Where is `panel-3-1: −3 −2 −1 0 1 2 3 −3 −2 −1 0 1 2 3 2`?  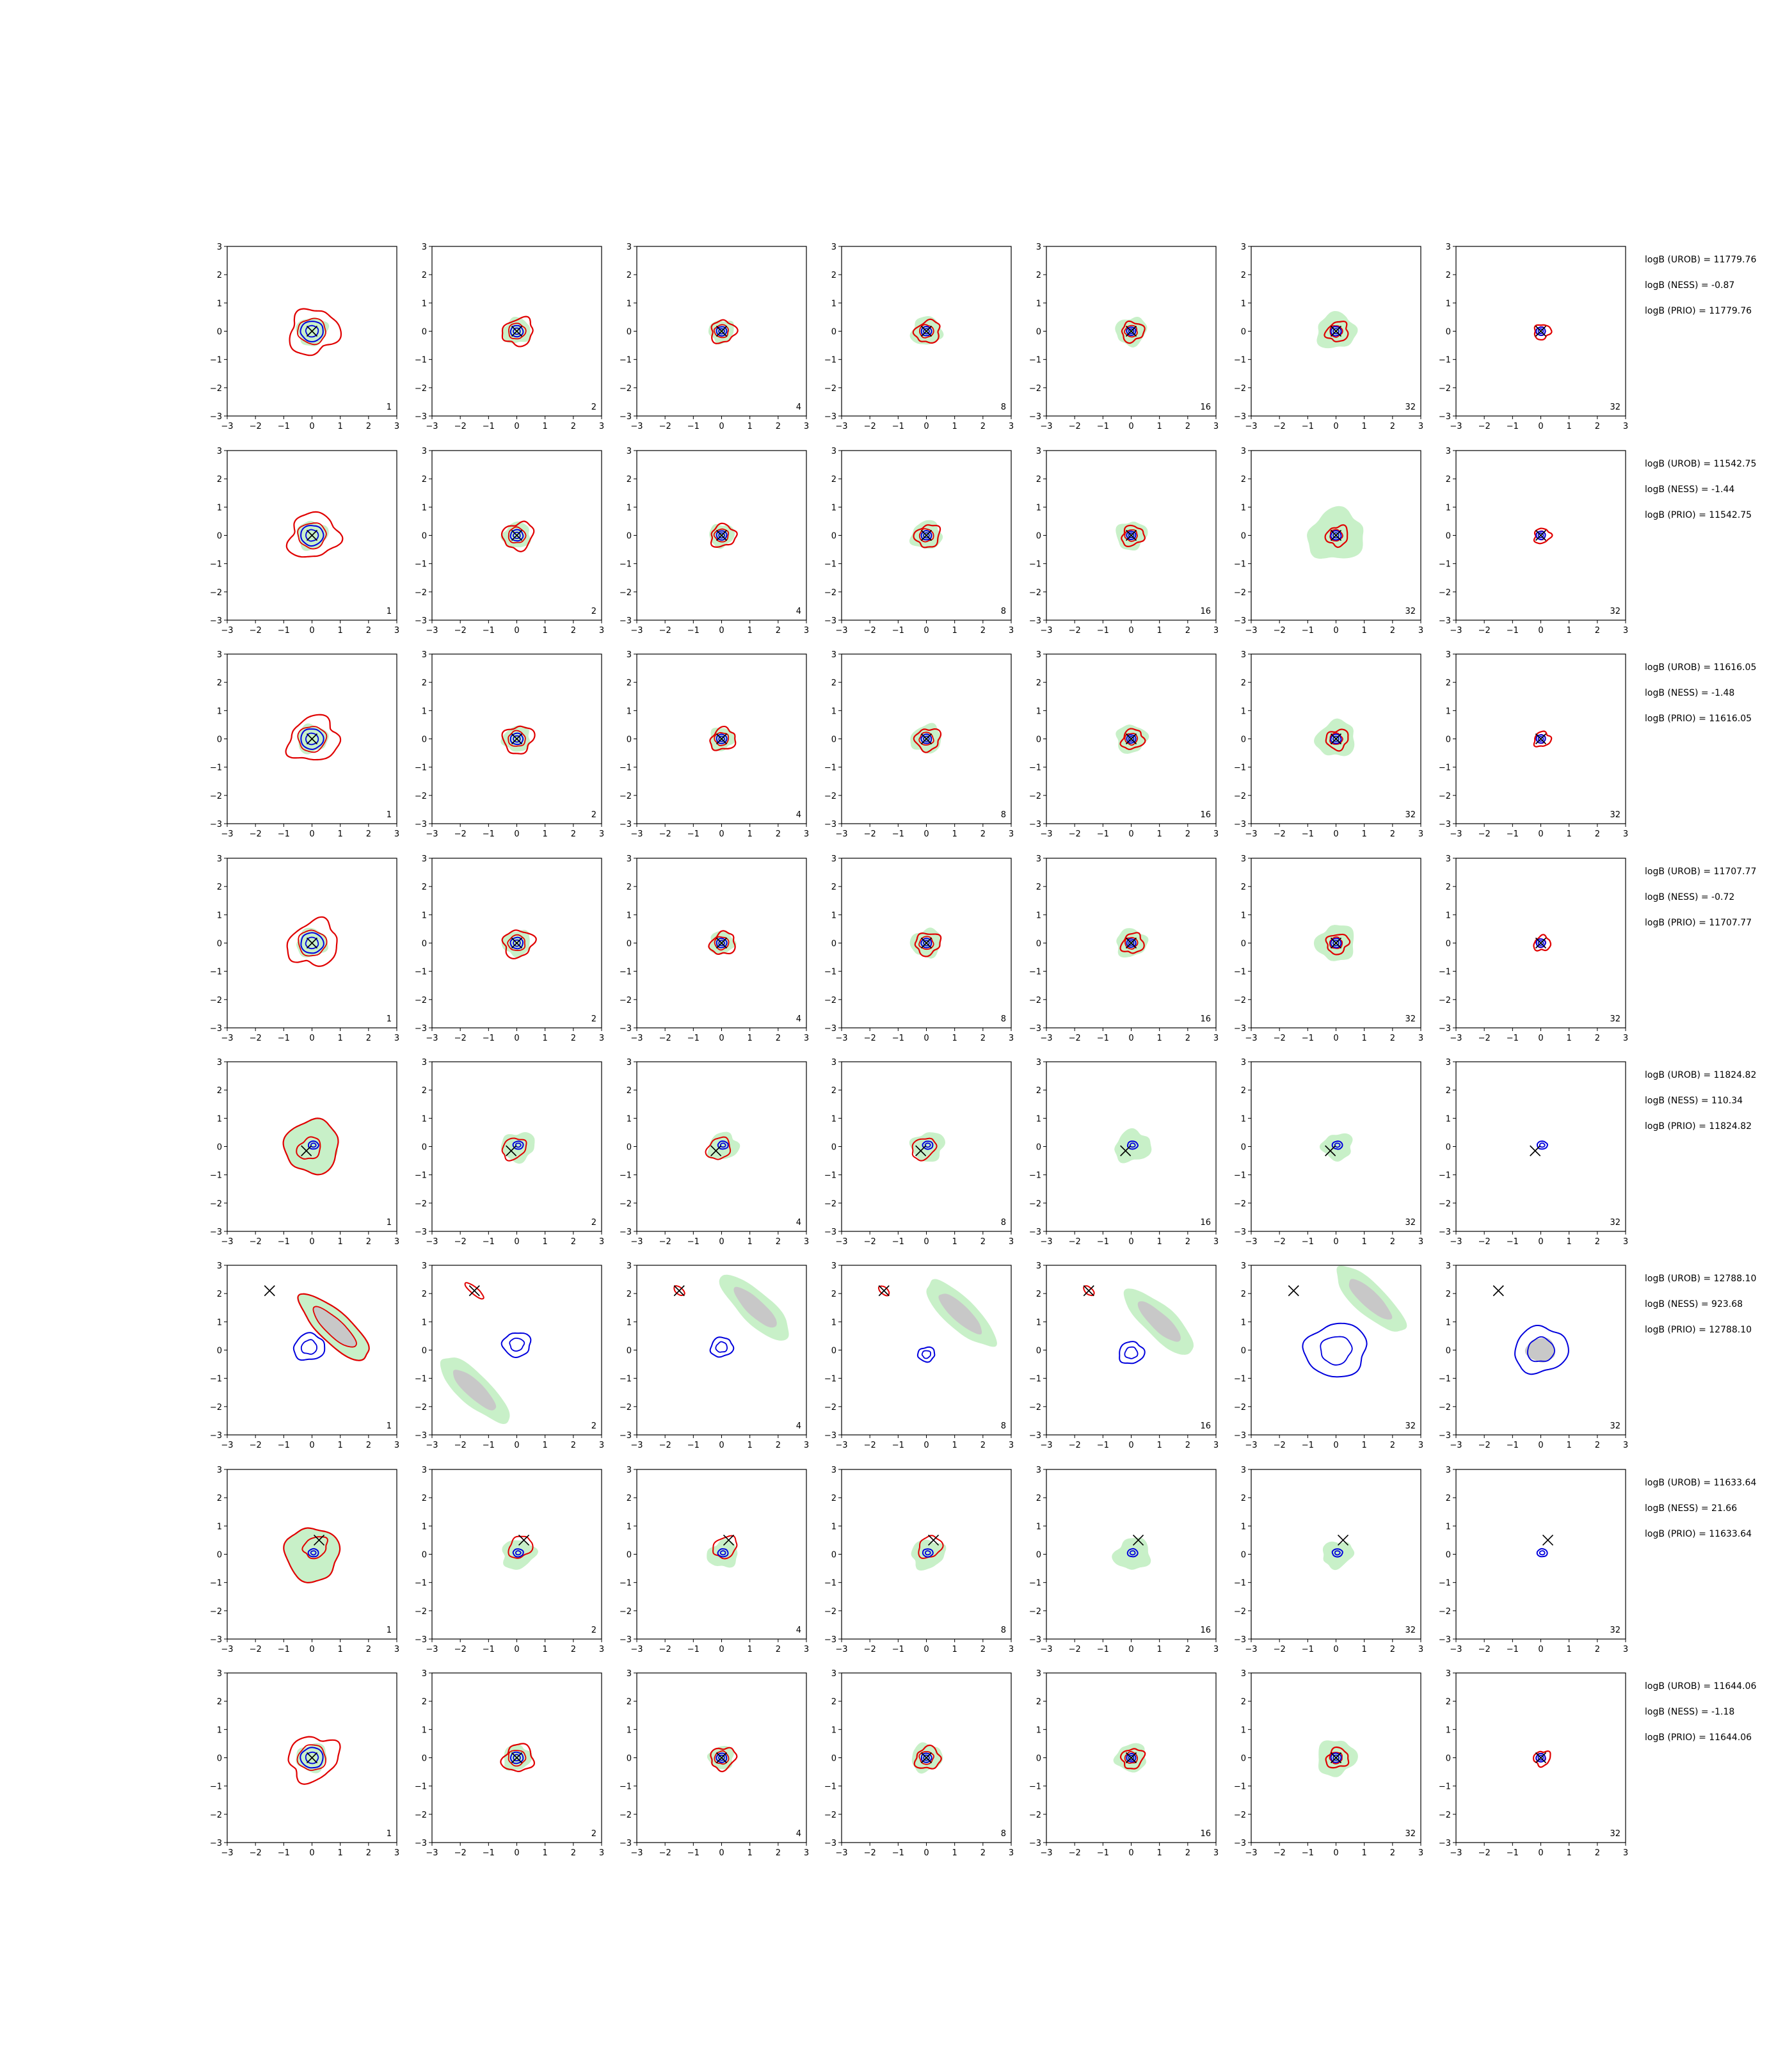 panel-3-1: −3 −2 −1 0 1 2 3 −3 −2 −1 0 1 2 3 2 is located at coordinates (509, 948).